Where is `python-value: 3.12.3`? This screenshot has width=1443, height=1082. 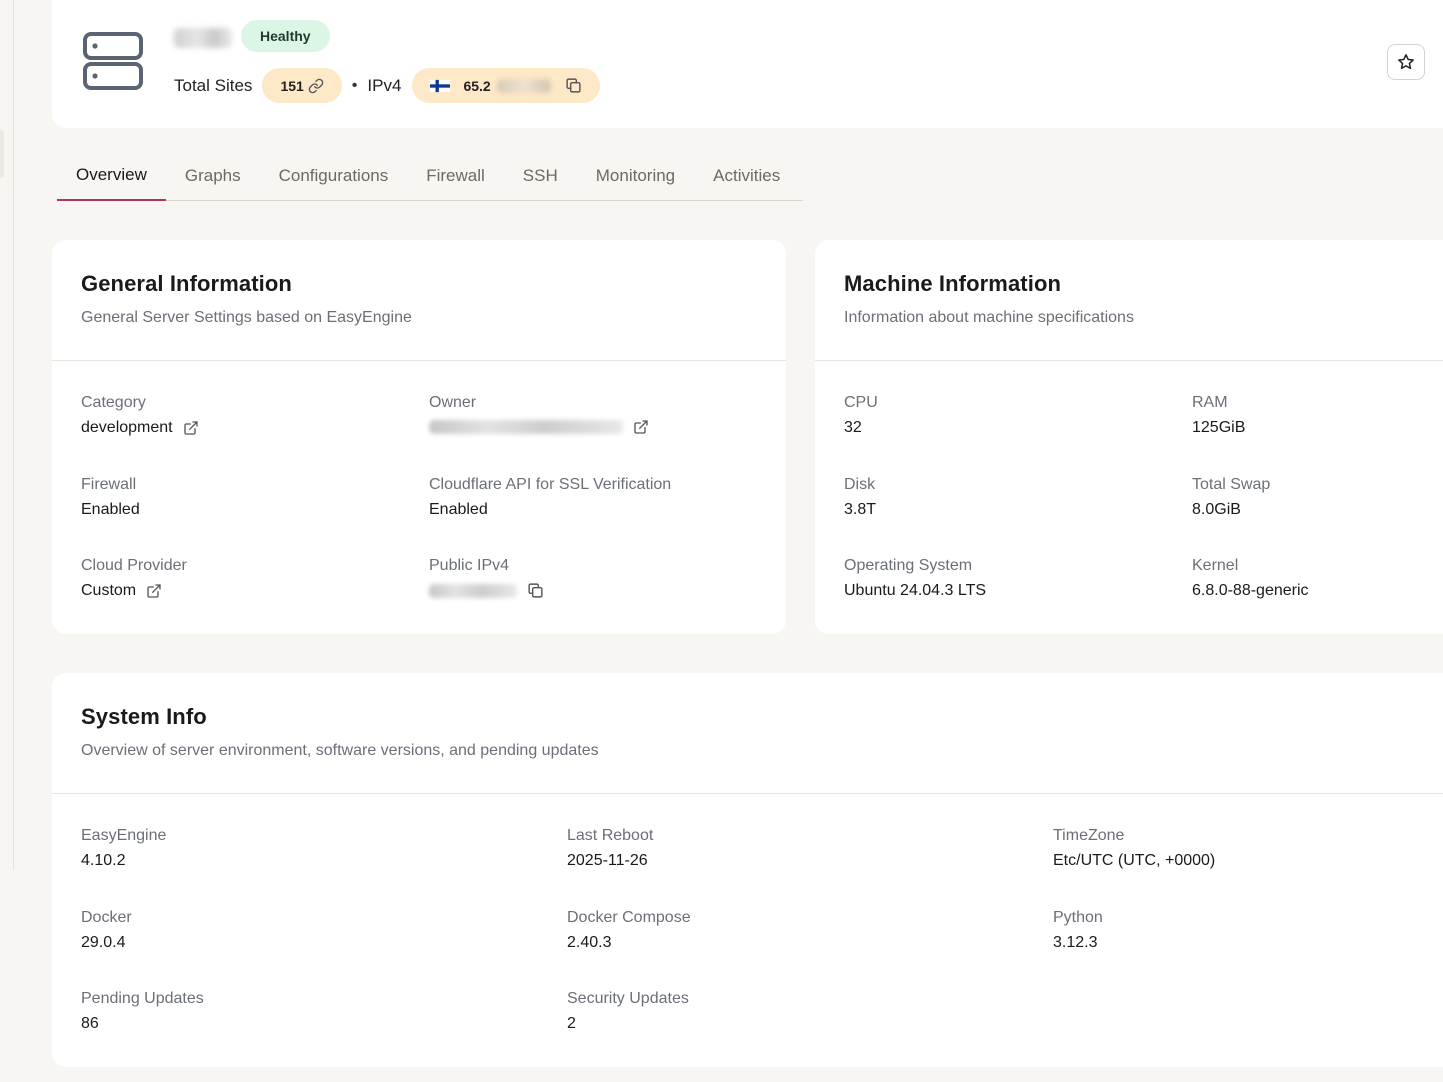 python-value: 3.12.3 is located at coordinates (1075, 942).